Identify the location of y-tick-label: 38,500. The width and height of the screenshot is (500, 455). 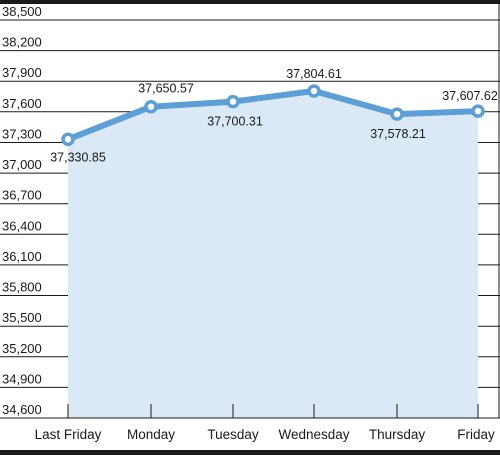
(22, 11).